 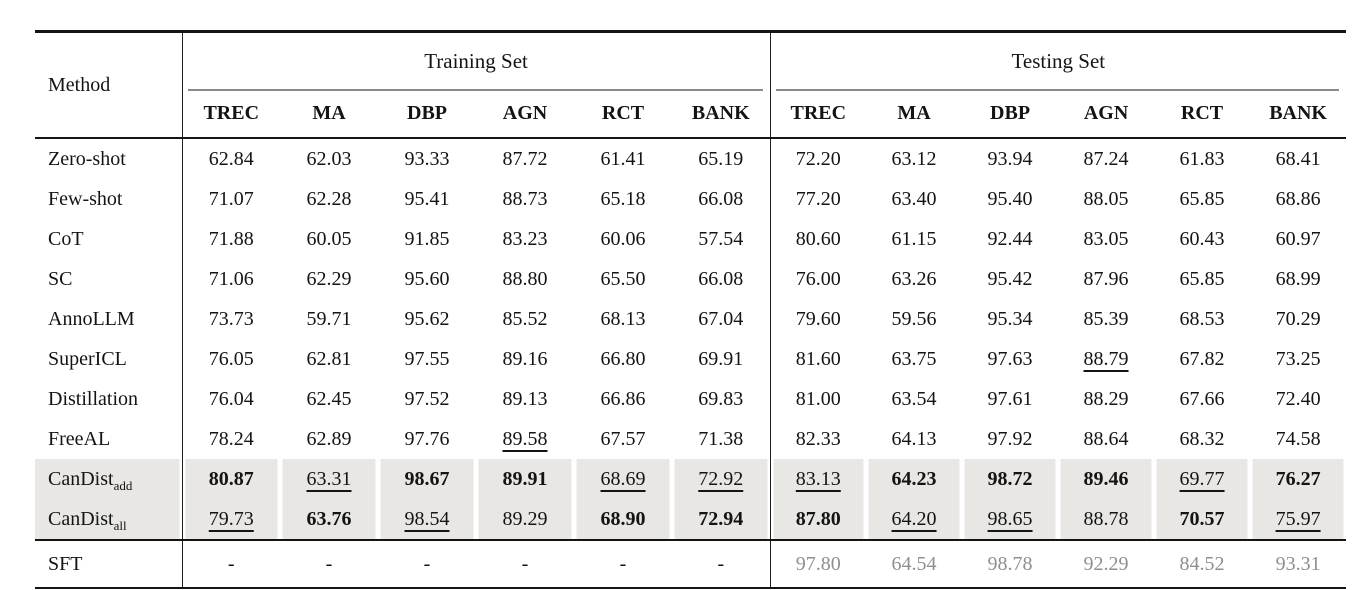 What do you see at coordinates (623, 398) in the screenshot?
I see `train-value-cell: 66.86` at bounding box center [623, 398].